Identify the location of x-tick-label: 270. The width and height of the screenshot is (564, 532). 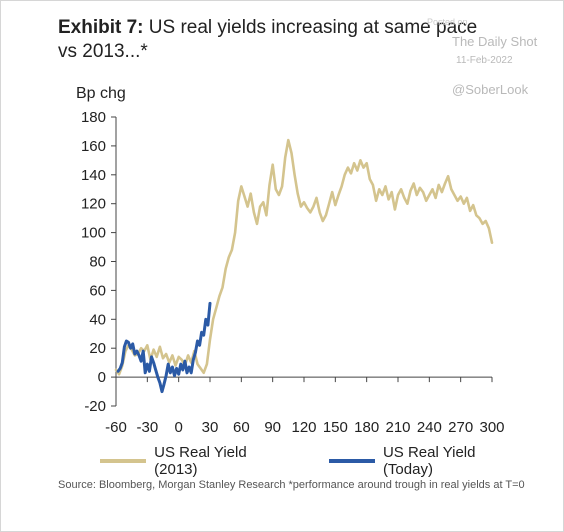
(460, 427).